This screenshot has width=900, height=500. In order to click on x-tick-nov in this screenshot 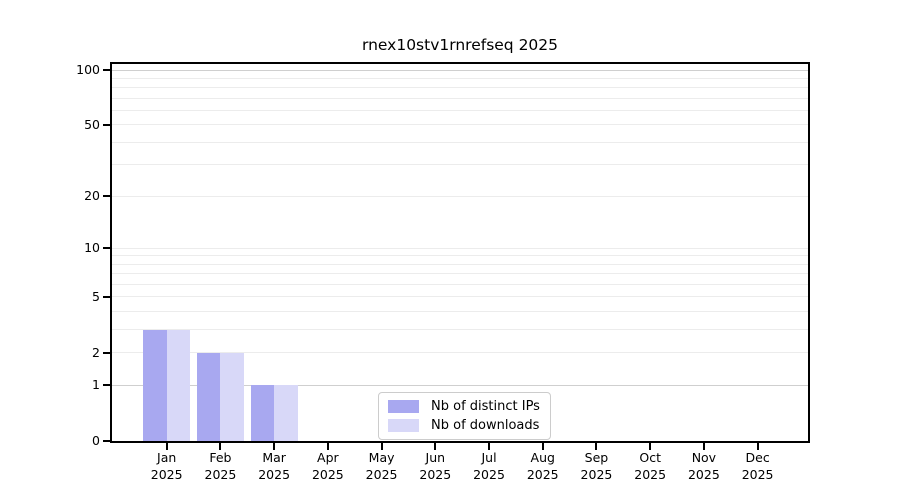, I will do `click(703, 446)`.